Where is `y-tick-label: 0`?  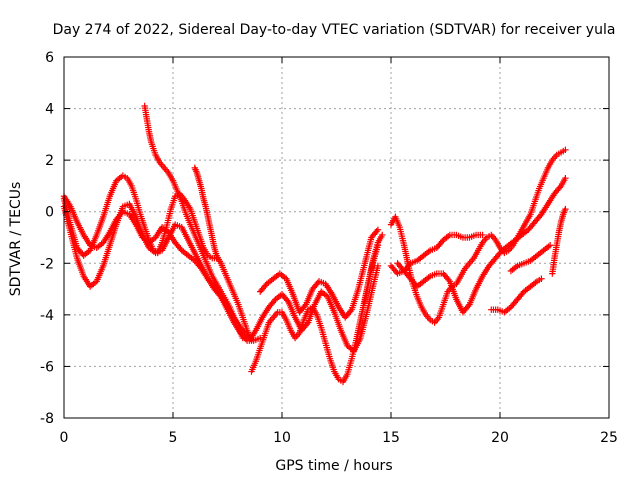 y-tick-label: 0 is located at coordinates (49, 213).